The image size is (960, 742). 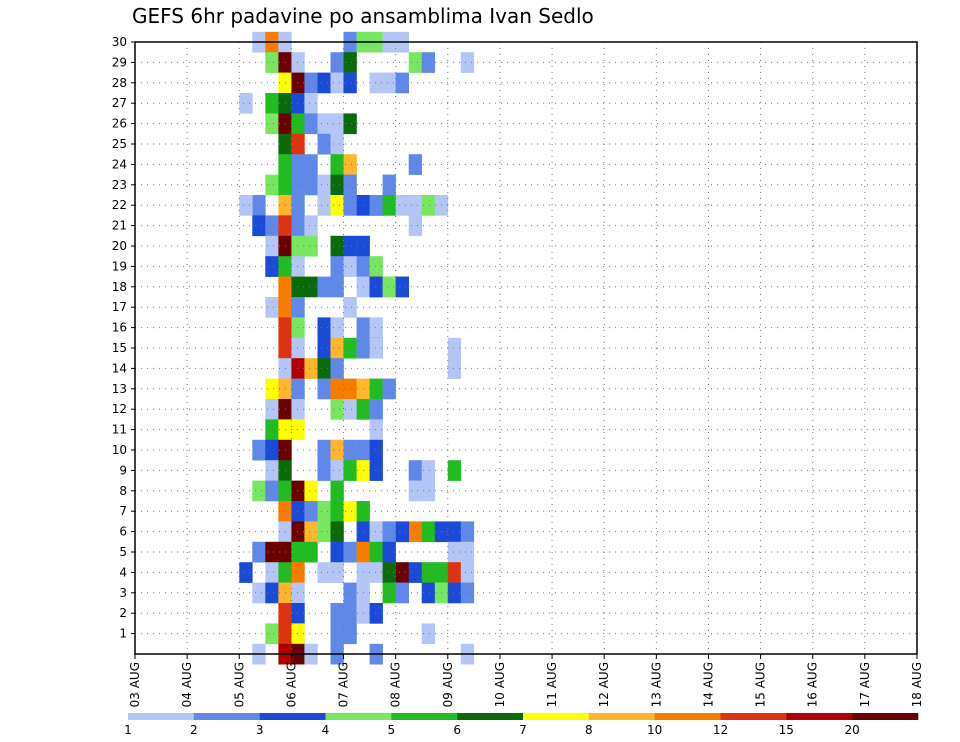 What do you see at coordinates (119, 266) in the screenshot?
I see `y-tick-label: 19` at bounding box center [119, 266].